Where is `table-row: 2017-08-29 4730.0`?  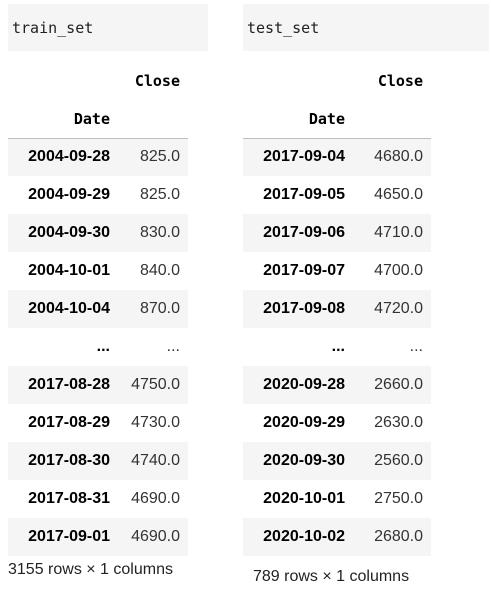 table-row: 2017-08-29 4730.0 is located at coordinates (98, 423).